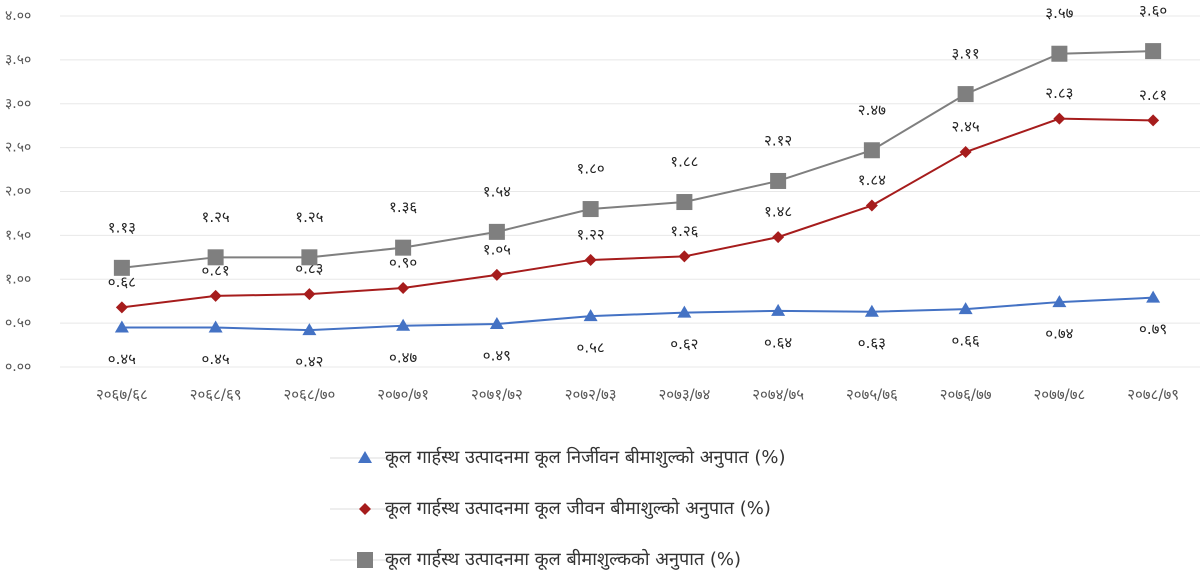 The image size is (1202, 578). I want to click on data-label: १.५४, so click(497, 191).